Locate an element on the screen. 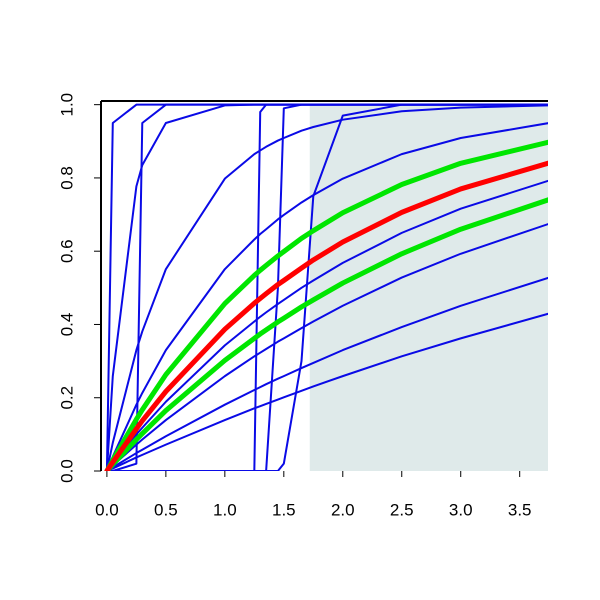 The width and height of the screenshot is (600, 600). x-tick-label: 0.0 is located at coordinates (107, 509).